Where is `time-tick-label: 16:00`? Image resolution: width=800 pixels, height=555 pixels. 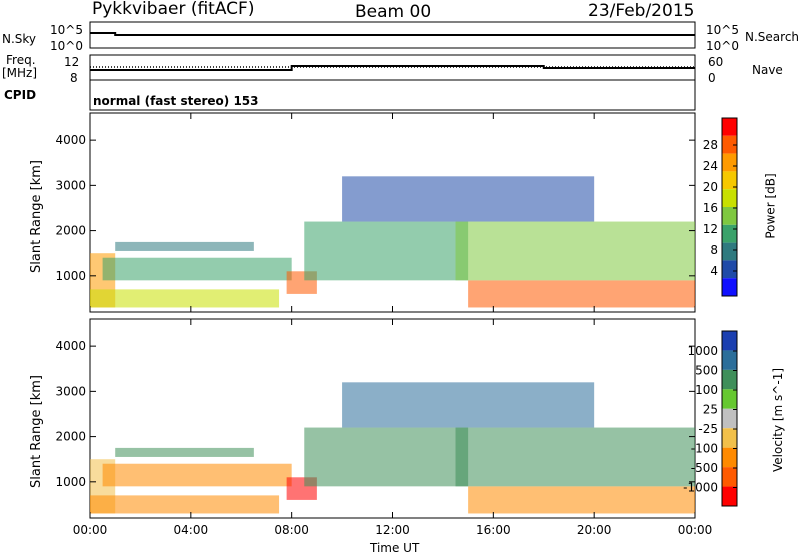 time-tick-label: 16:00 is located at coordinates (493, 530).